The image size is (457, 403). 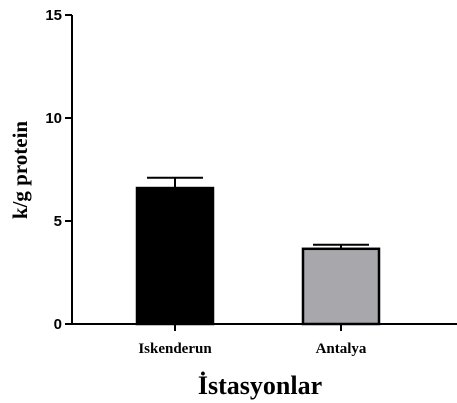 What do you see at coordinates (53, 118) in the screenshot?
I see `y-tick-label: 10` at bounding box center [53, 118].